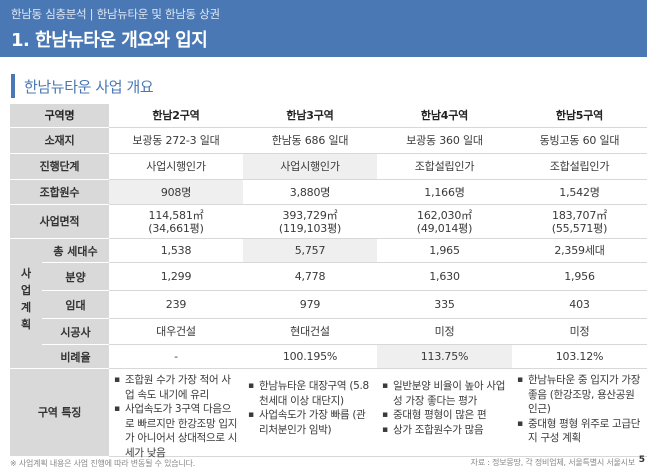 This screenshot has height=470, width=647. Describe the element at coordinates (444, 192) in the screenshot. I see `table-cell: 1,166명` at that location.